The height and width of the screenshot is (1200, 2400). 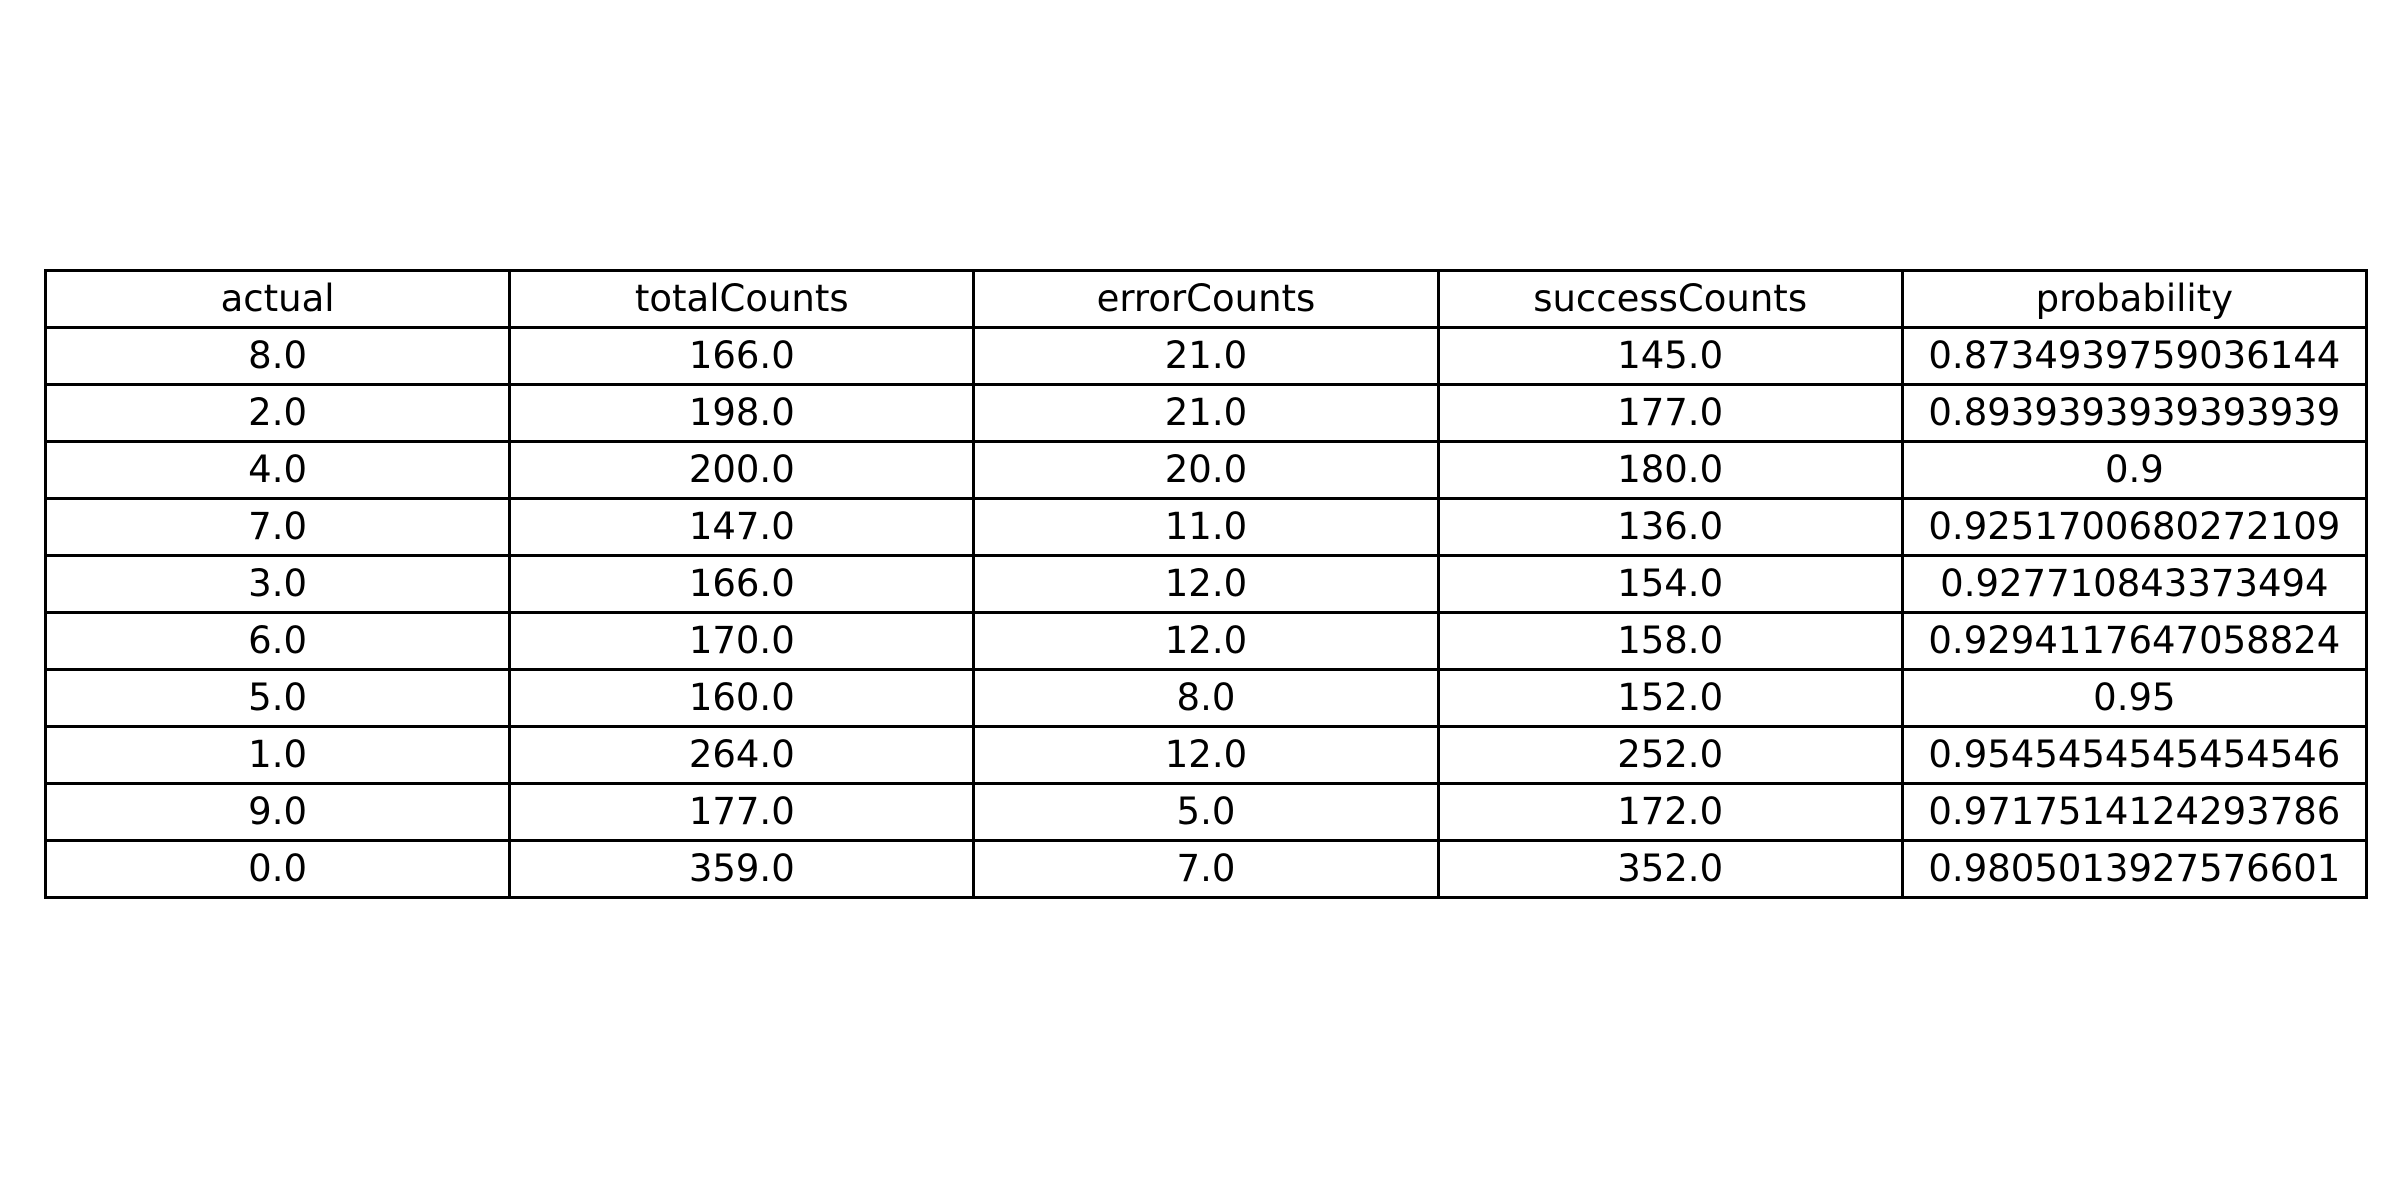 I want to click on column-header-actual: actual, so click(x=277, y=299).